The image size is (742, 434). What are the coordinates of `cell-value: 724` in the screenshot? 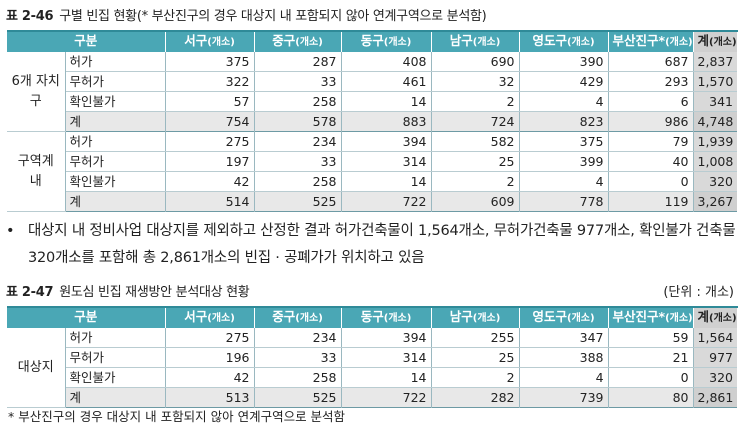 It's located at (475, 121).